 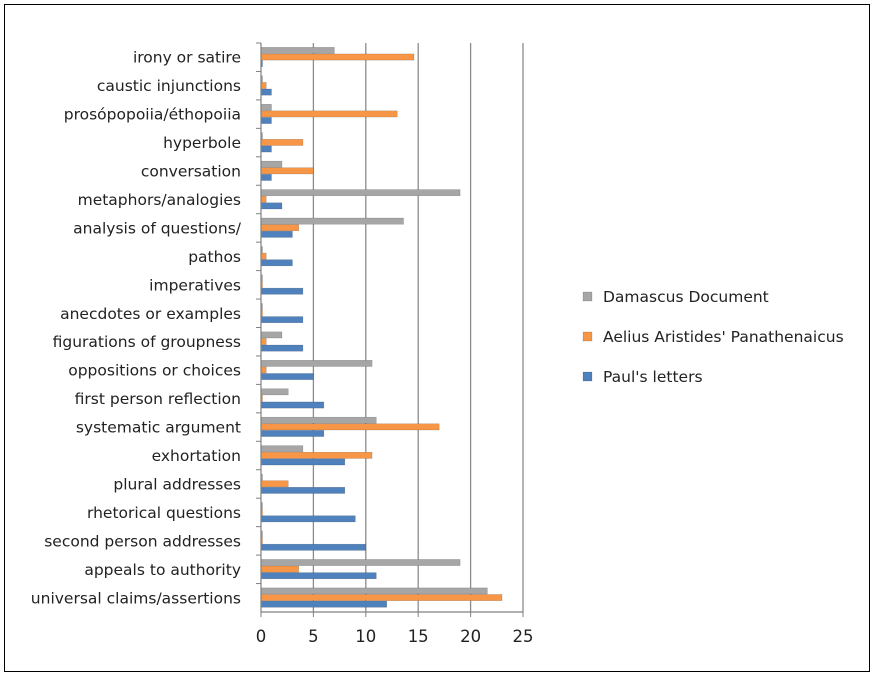 What do you see at coordinates (686, 297) in the screenshot?
I see `legend-label: Damascus Document` at bounding box center [686, 297].